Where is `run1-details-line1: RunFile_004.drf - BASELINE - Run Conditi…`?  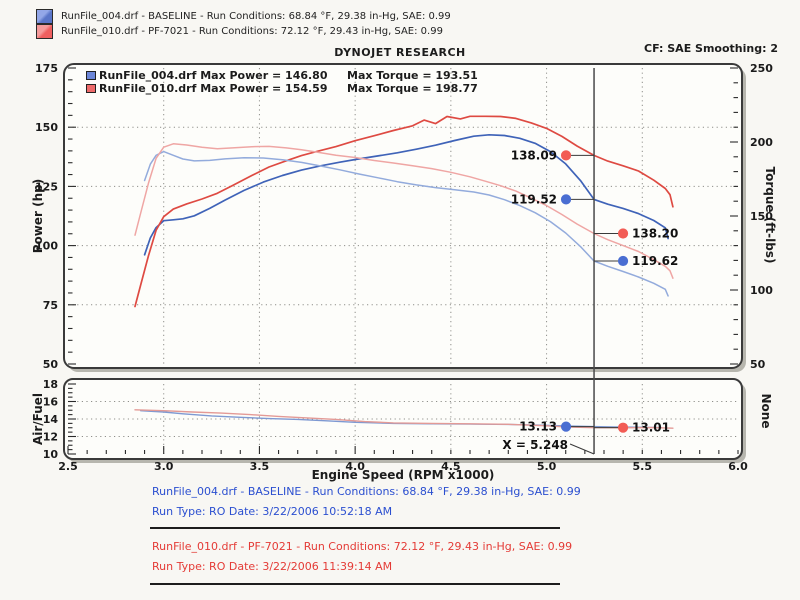
run1-details-line1: RunFile_004.drf - BASELINE - Run Conditi… is located at coordinates (366, 491).